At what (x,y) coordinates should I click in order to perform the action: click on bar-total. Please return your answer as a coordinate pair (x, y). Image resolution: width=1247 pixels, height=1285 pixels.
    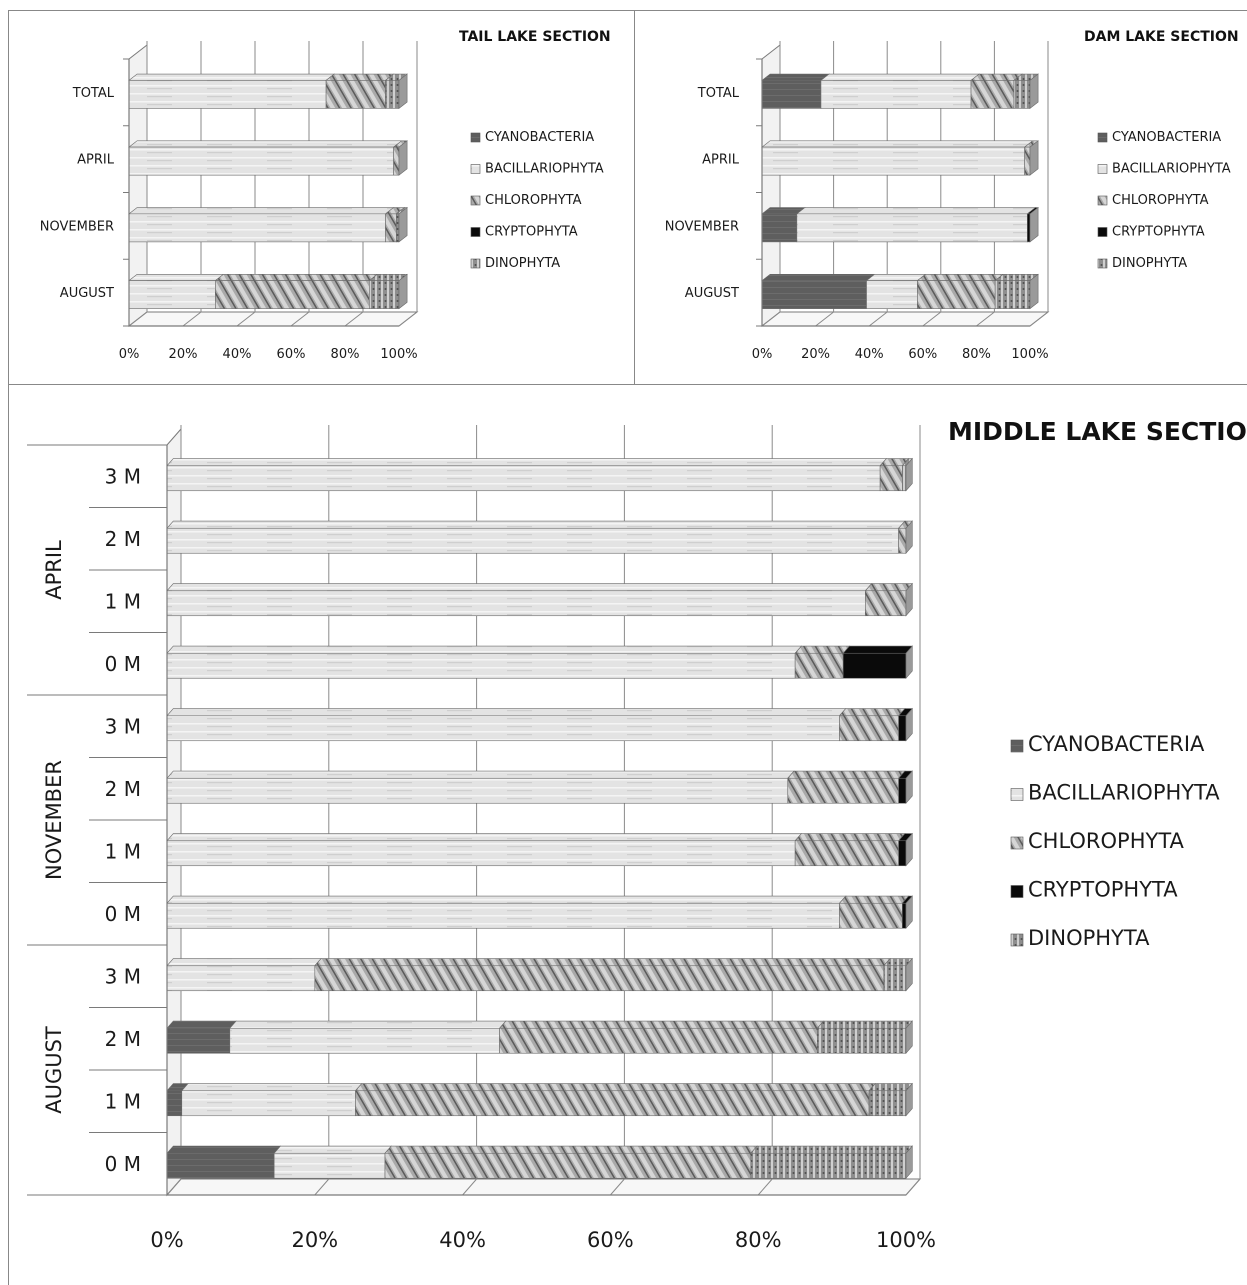
    Looking at the image, I should click on (900, 91).